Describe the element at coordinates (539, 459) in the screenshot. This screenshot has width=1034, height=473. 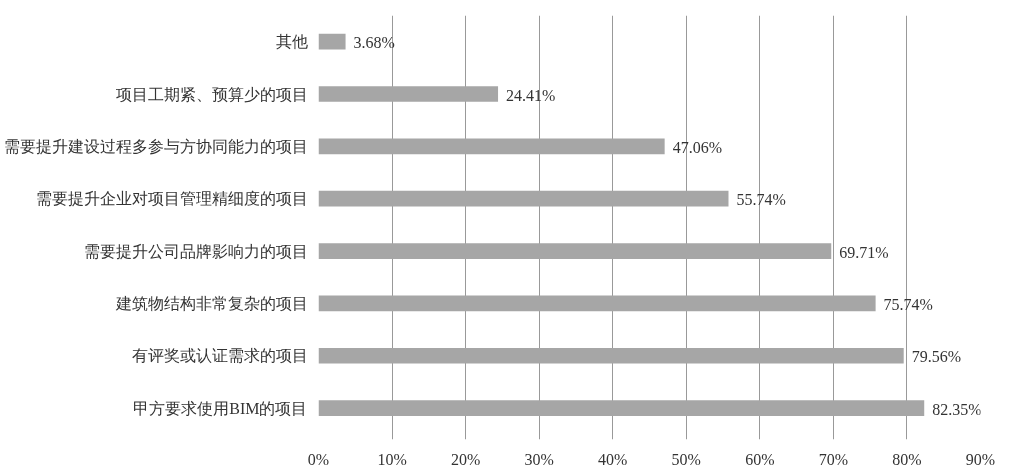
I see `x-tick-label: 30%` at that location.